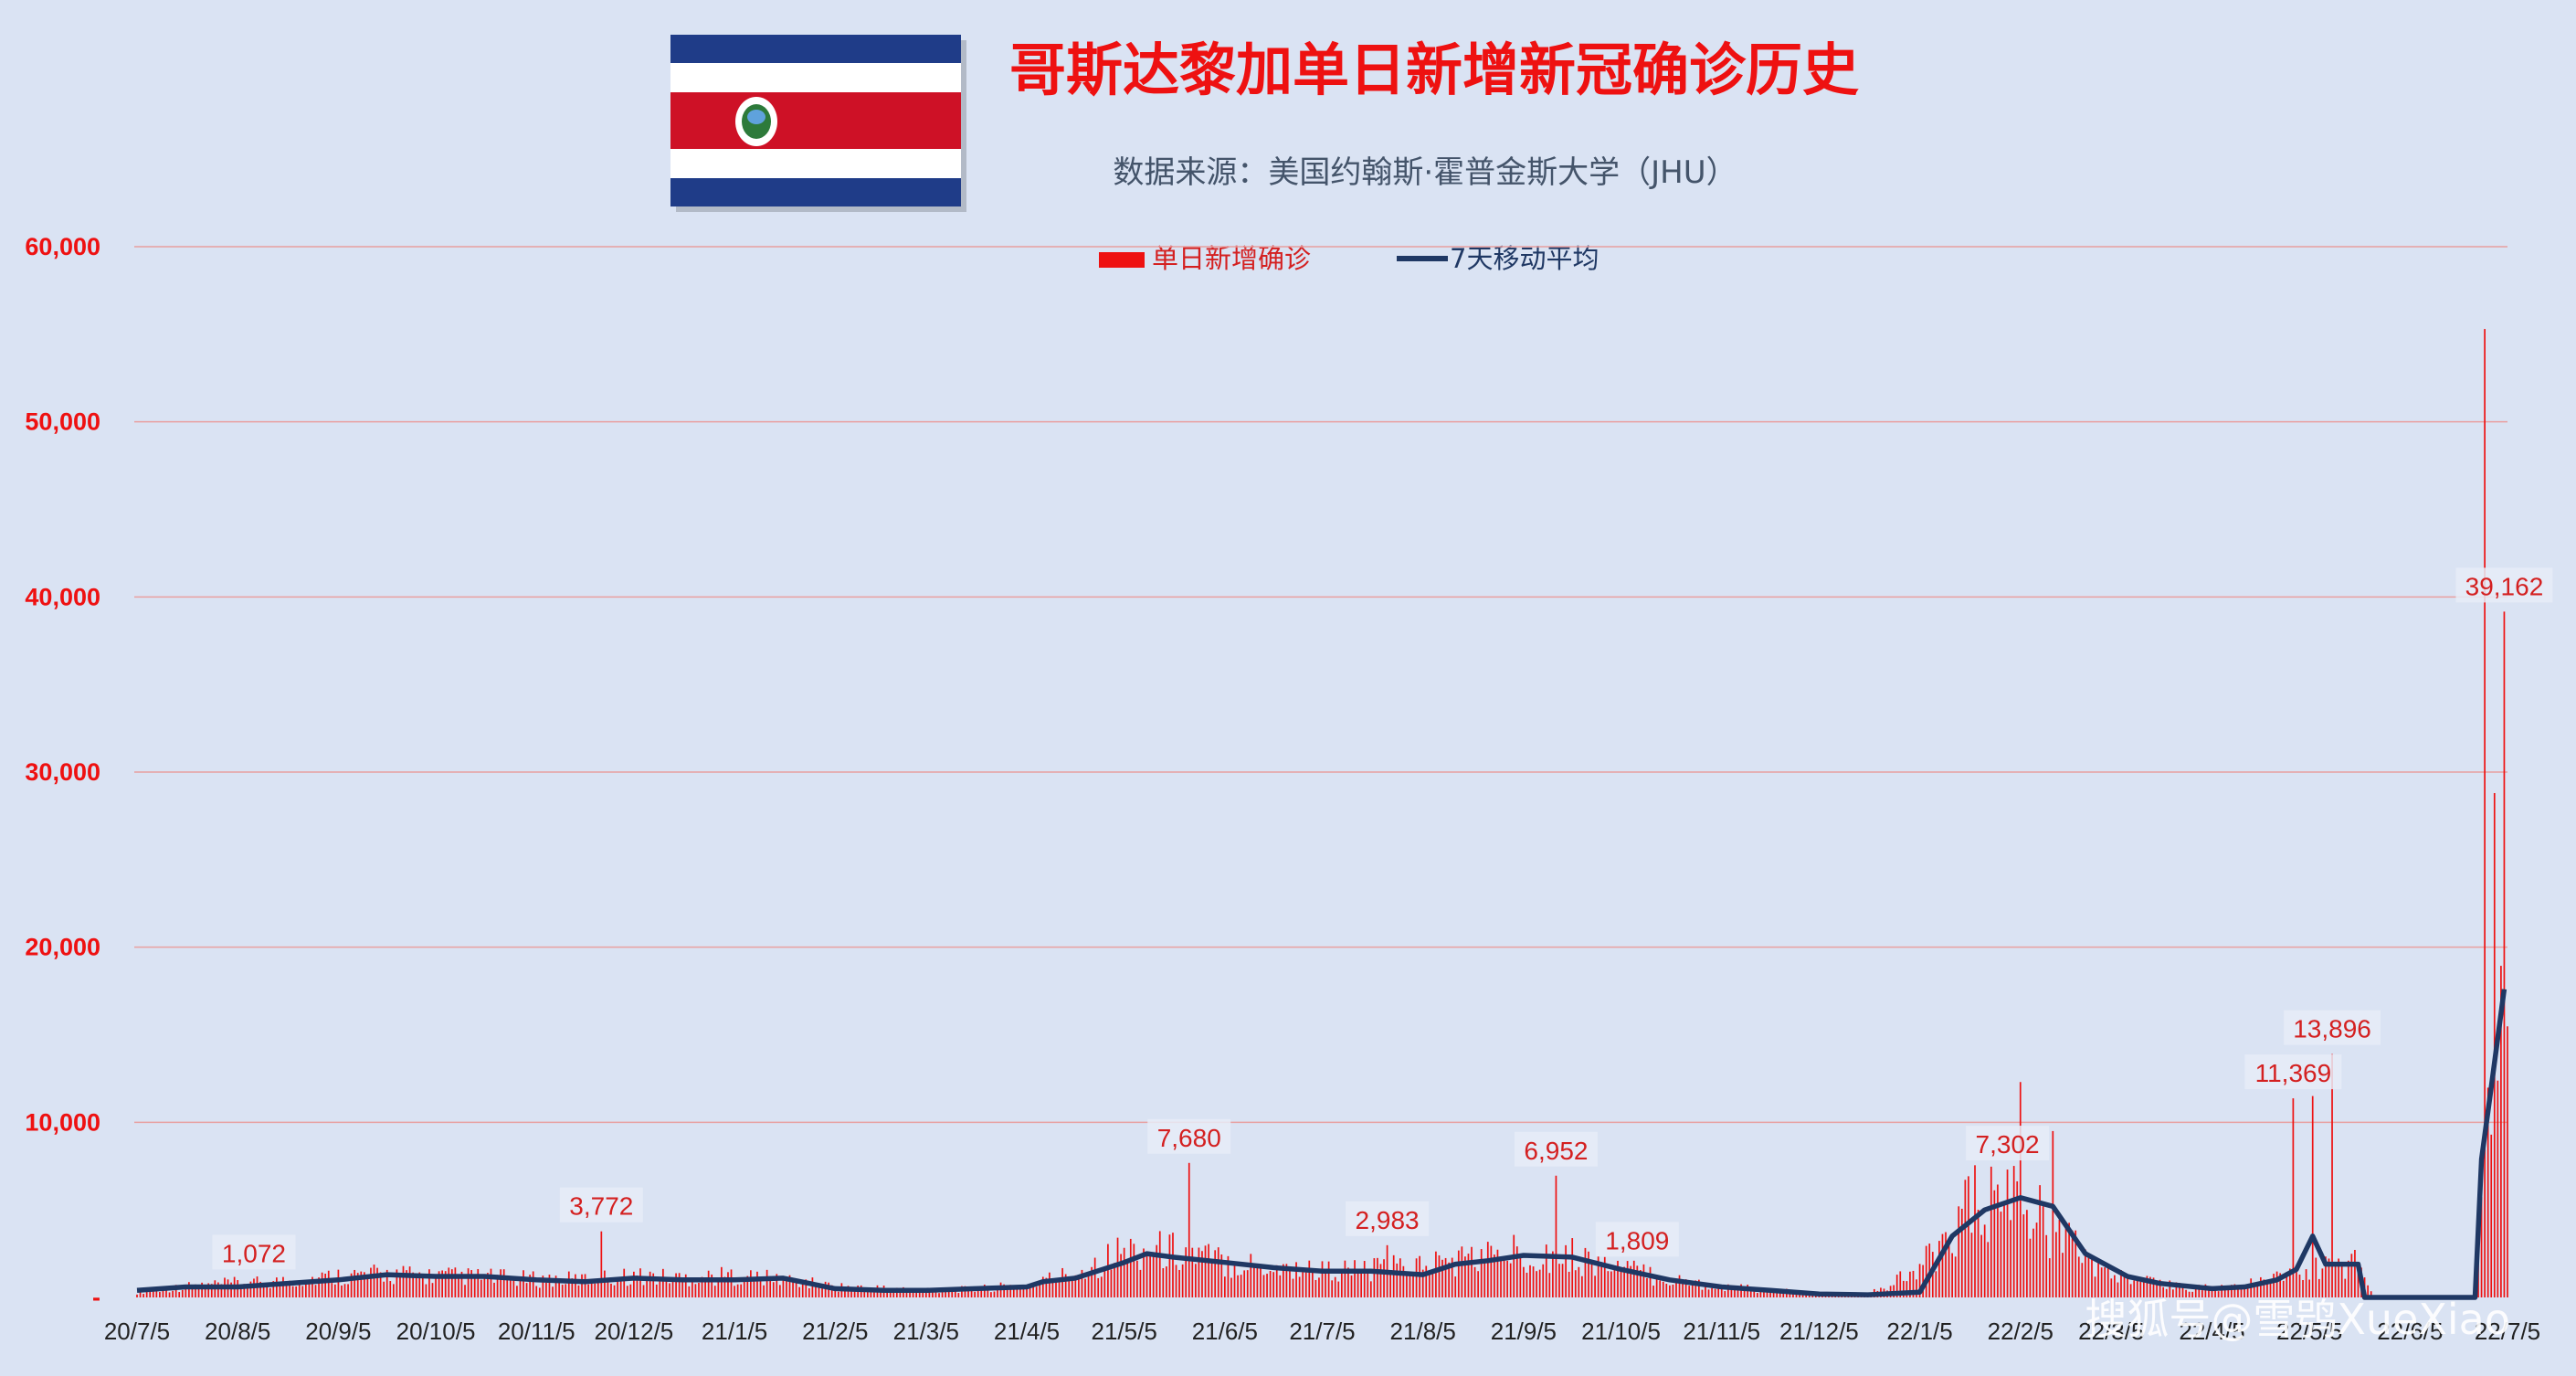  Describe the element at coordinates (2008, 1144) in the screenshot. I see `data-label: 7,302` at that location.